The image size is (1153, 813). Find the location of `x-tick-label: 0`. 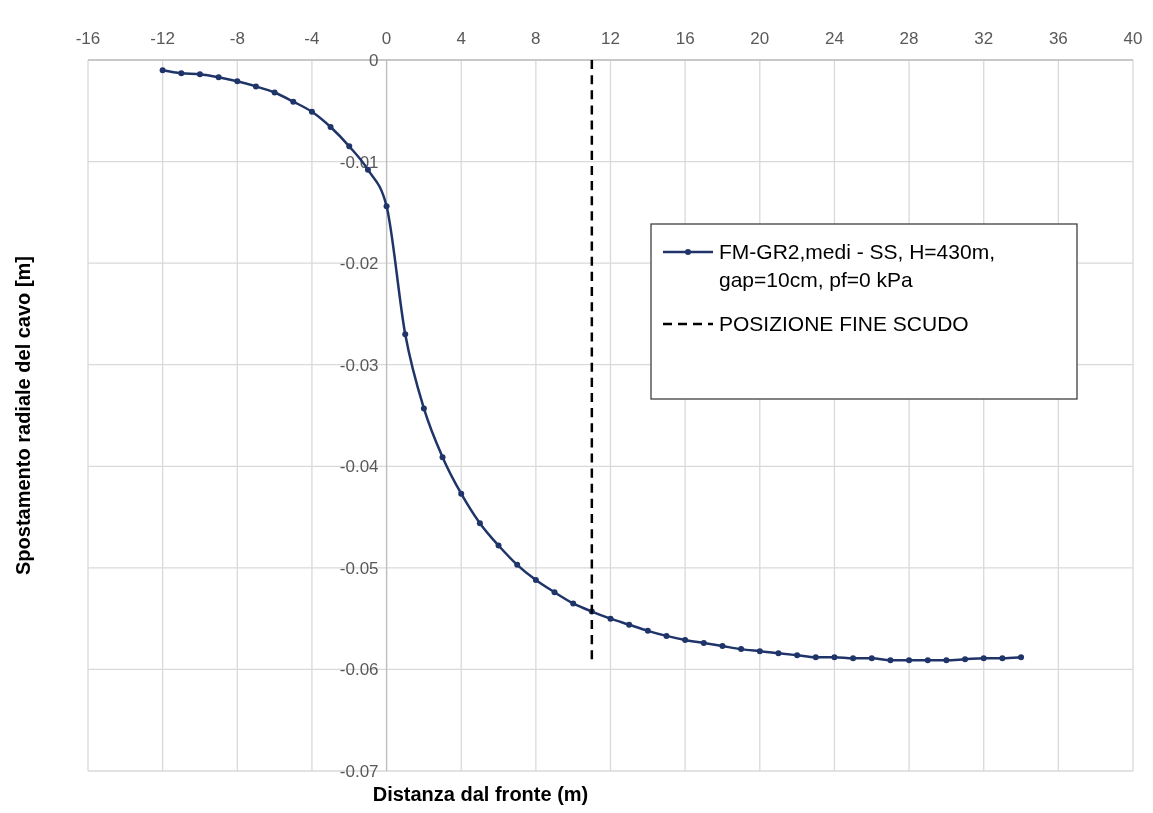

x-tick-label: 0 is located at coordinates (386, 38).